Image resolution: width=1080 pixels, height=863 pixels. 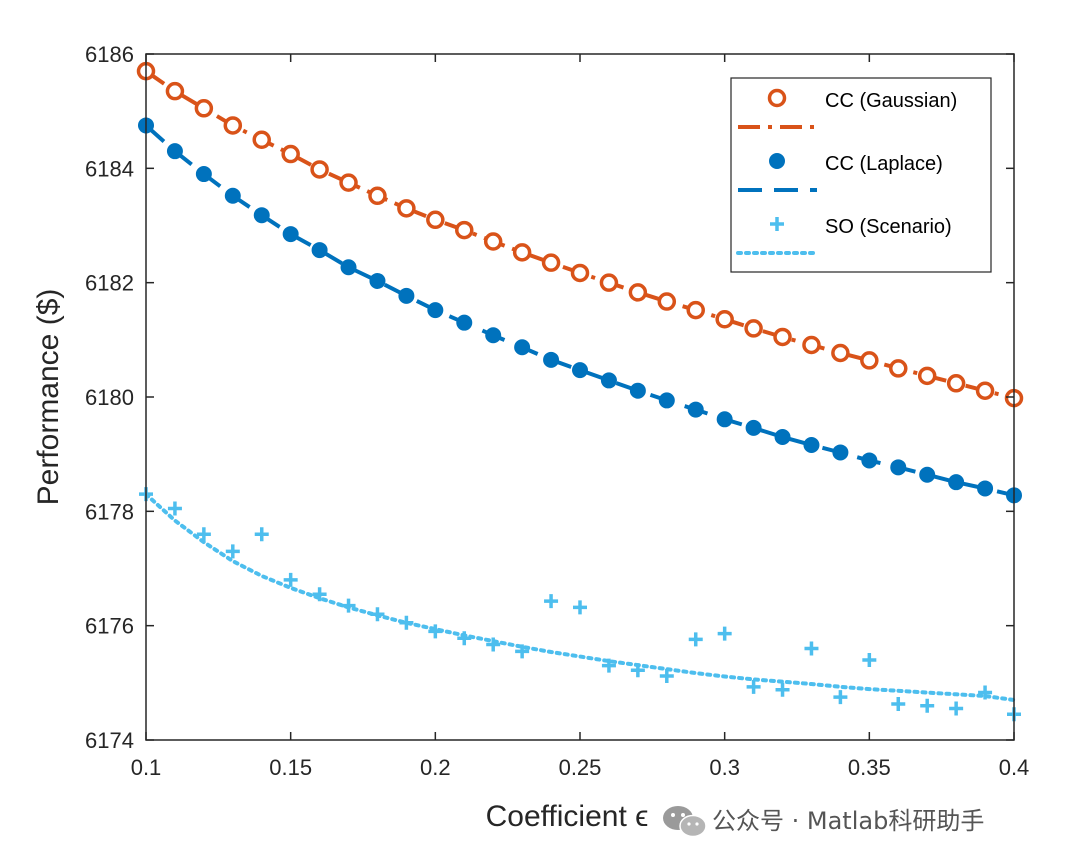 I want to click on y-axis-label: Performance ($), so click(x=48, y=397).